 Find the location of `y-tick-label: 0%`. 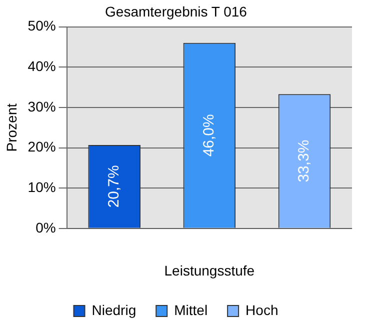

y-tick-label: 0% is located at coordinates (46, 227).